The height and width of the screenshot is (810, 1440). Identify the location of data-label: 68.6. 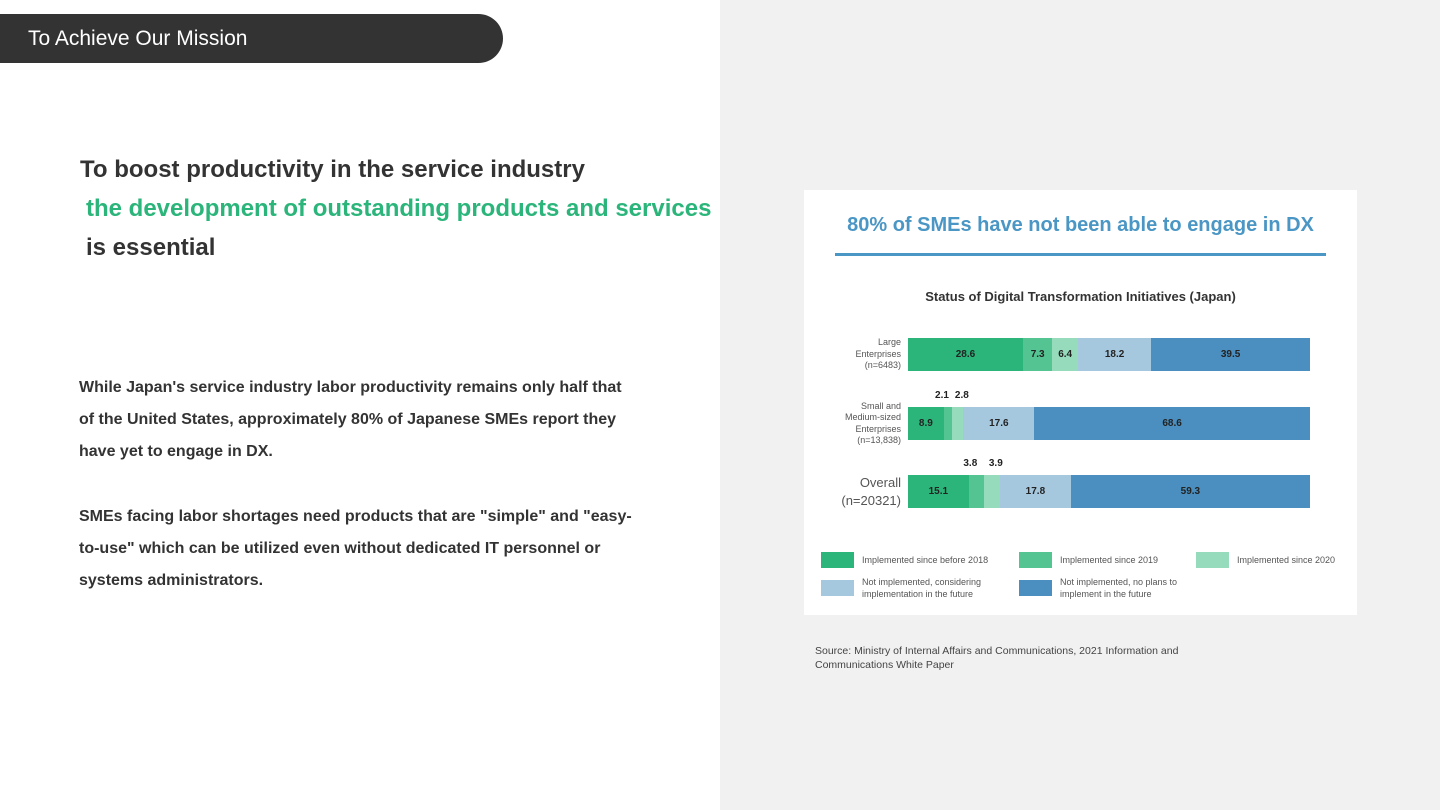
(1172, 423).